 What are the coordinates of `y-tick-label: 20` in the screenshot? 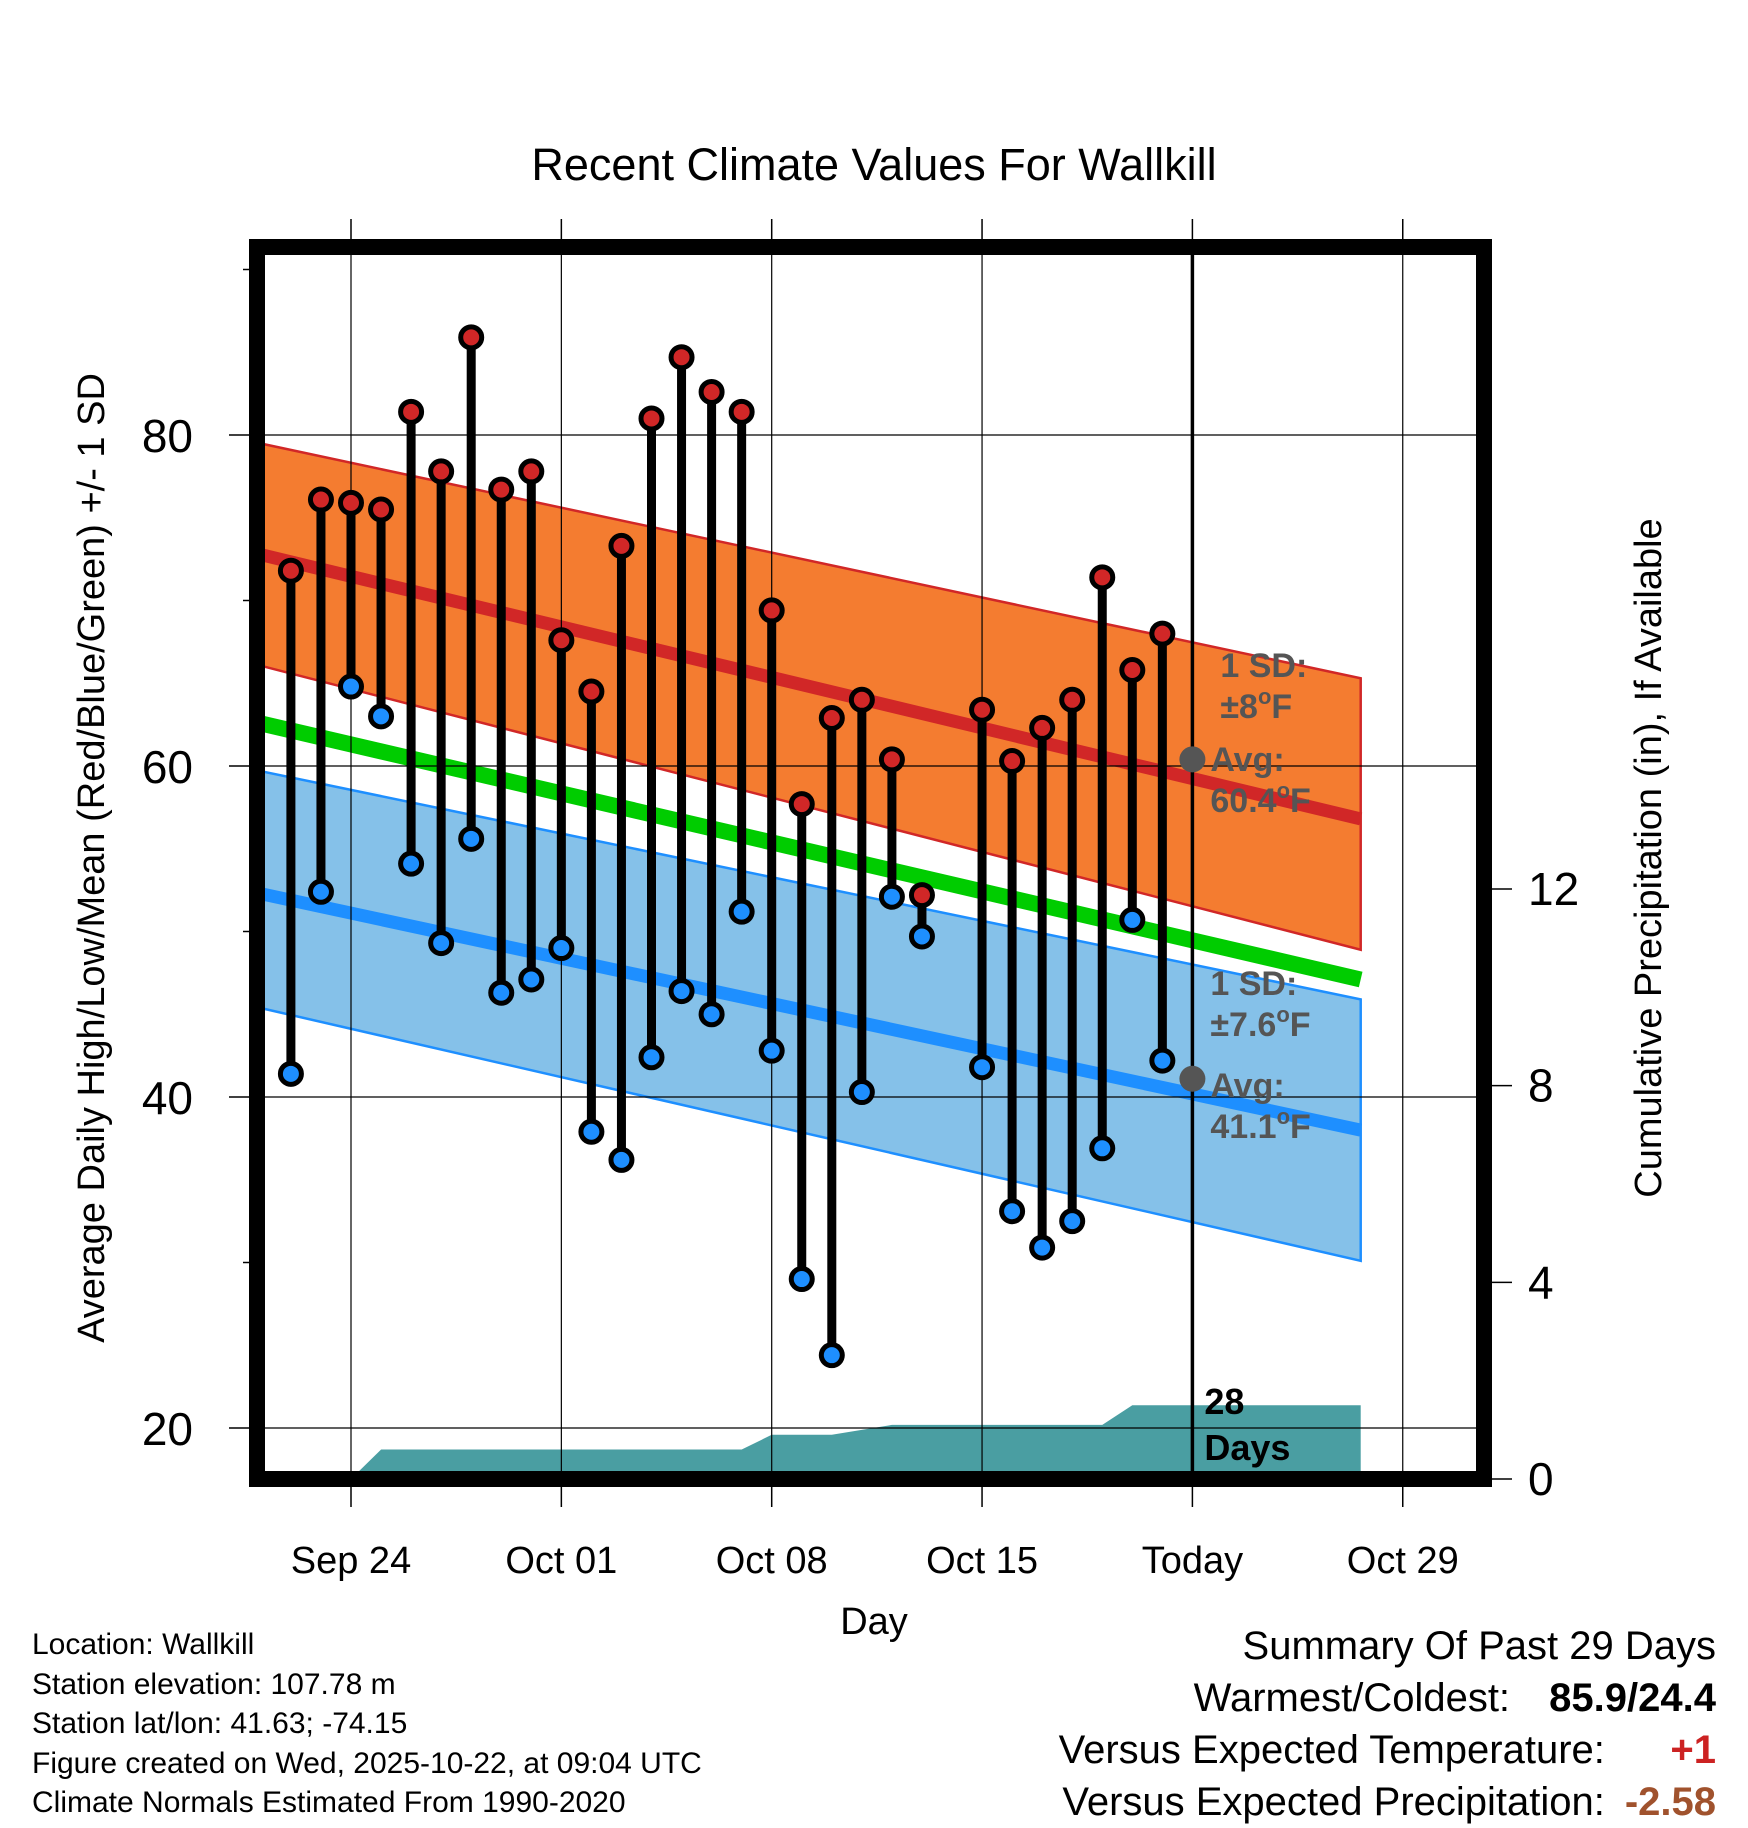 It's located at (167, 1429).